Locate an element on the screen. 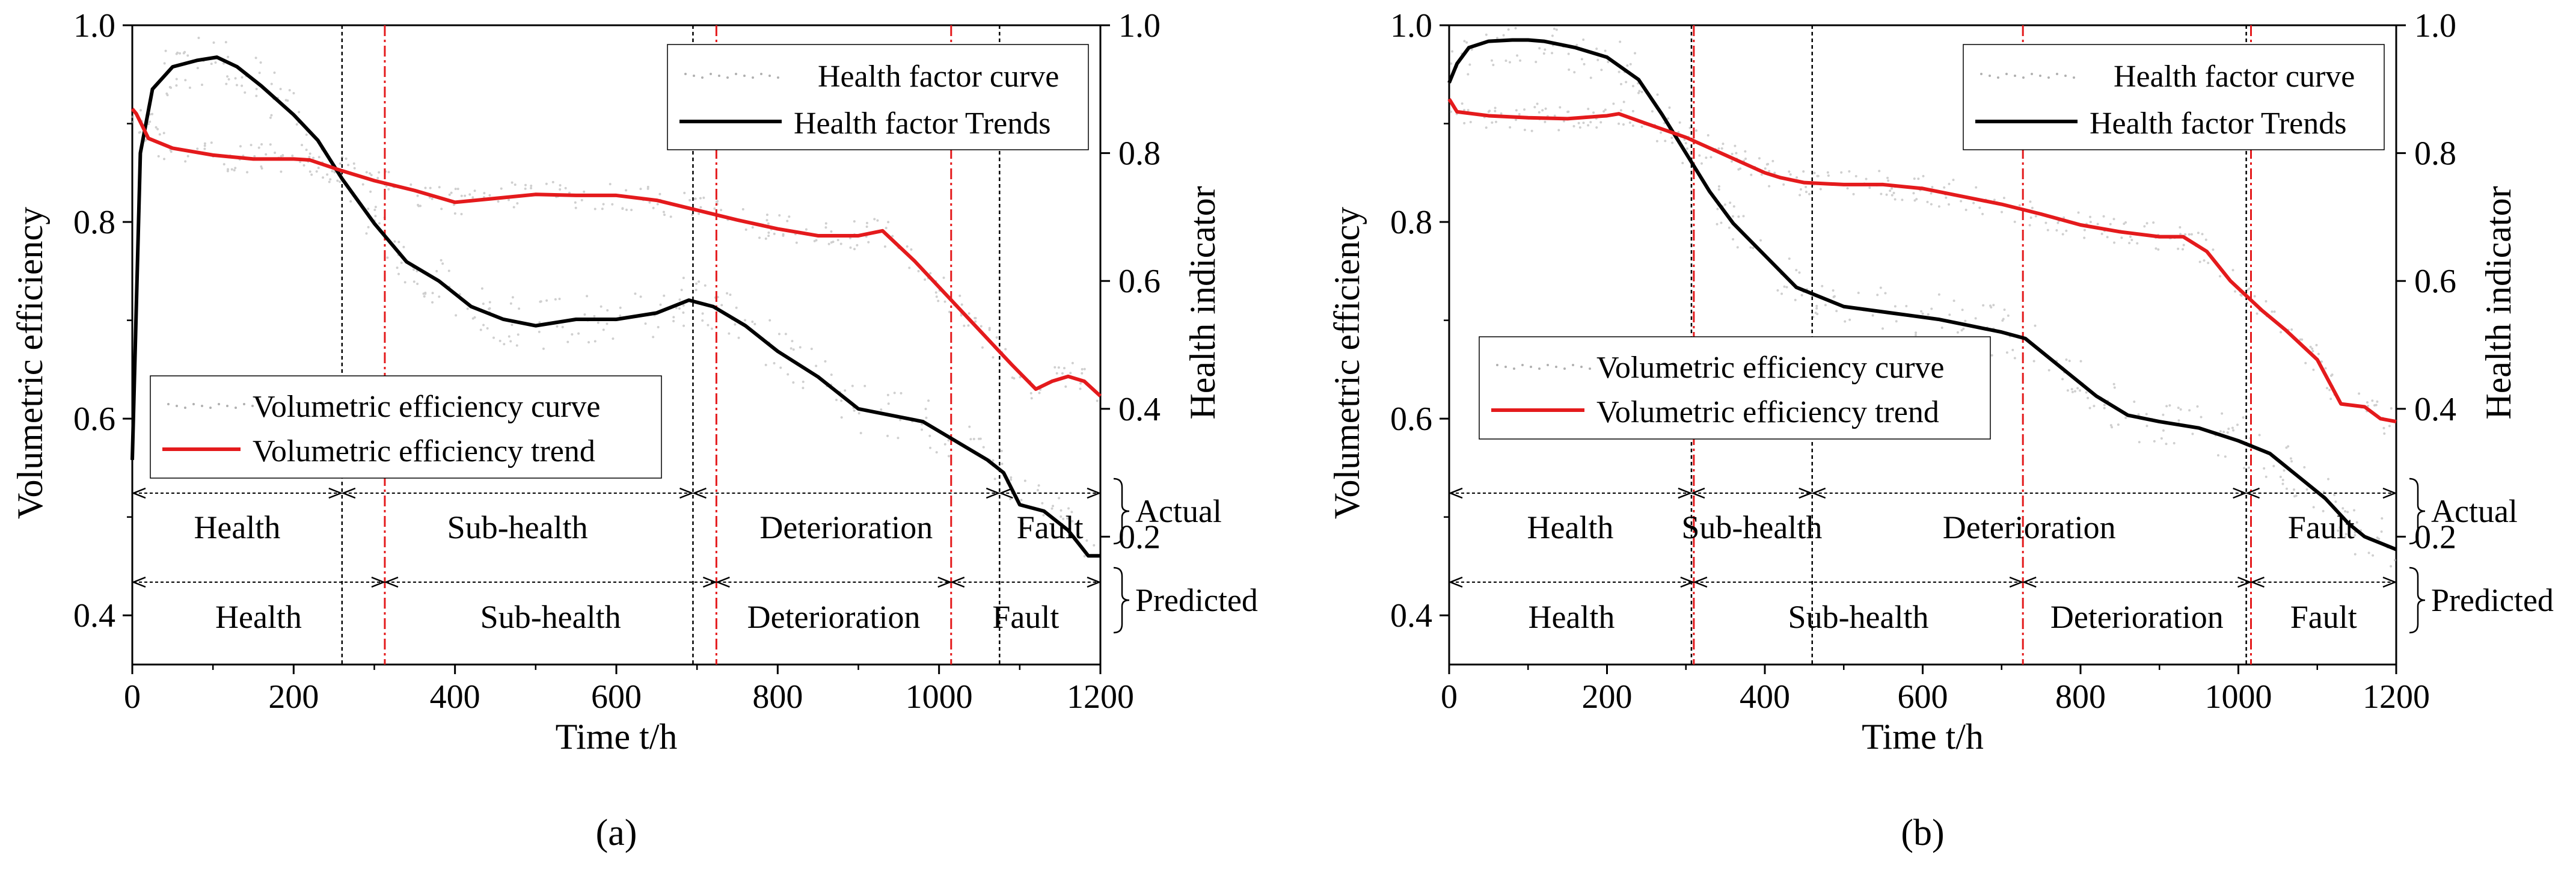 The image size is (2576, 869). y-right-axis-label: Health indicator is located at coordinates (1202, 302).